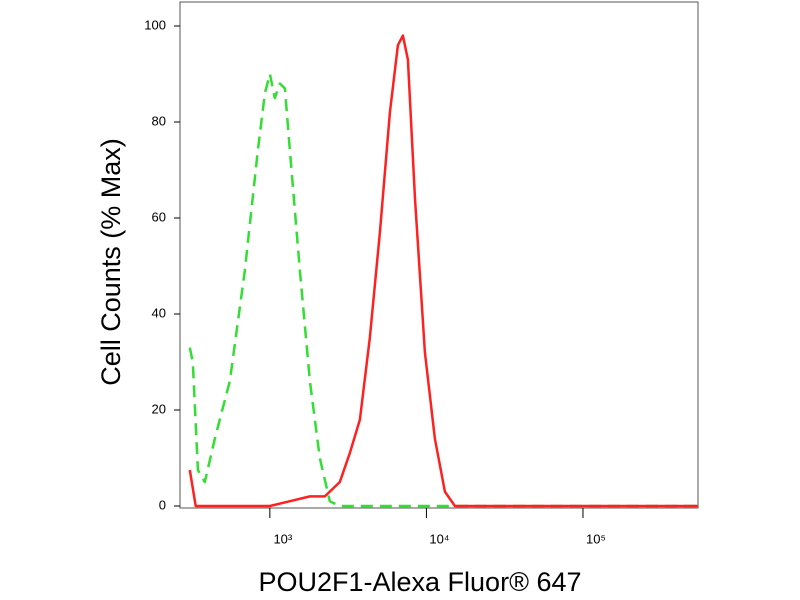 The height and width of the screenshot is (600, 800). I want to click on x-tick-label: 10³, so click(282, 538).